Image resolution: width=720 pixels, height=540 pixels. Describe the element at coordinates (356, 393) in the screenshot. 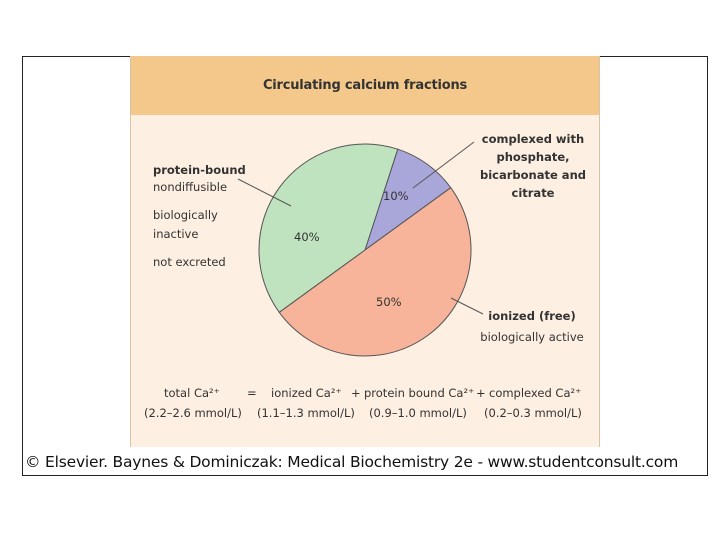

I see `equation-plus-1: +` at that location.